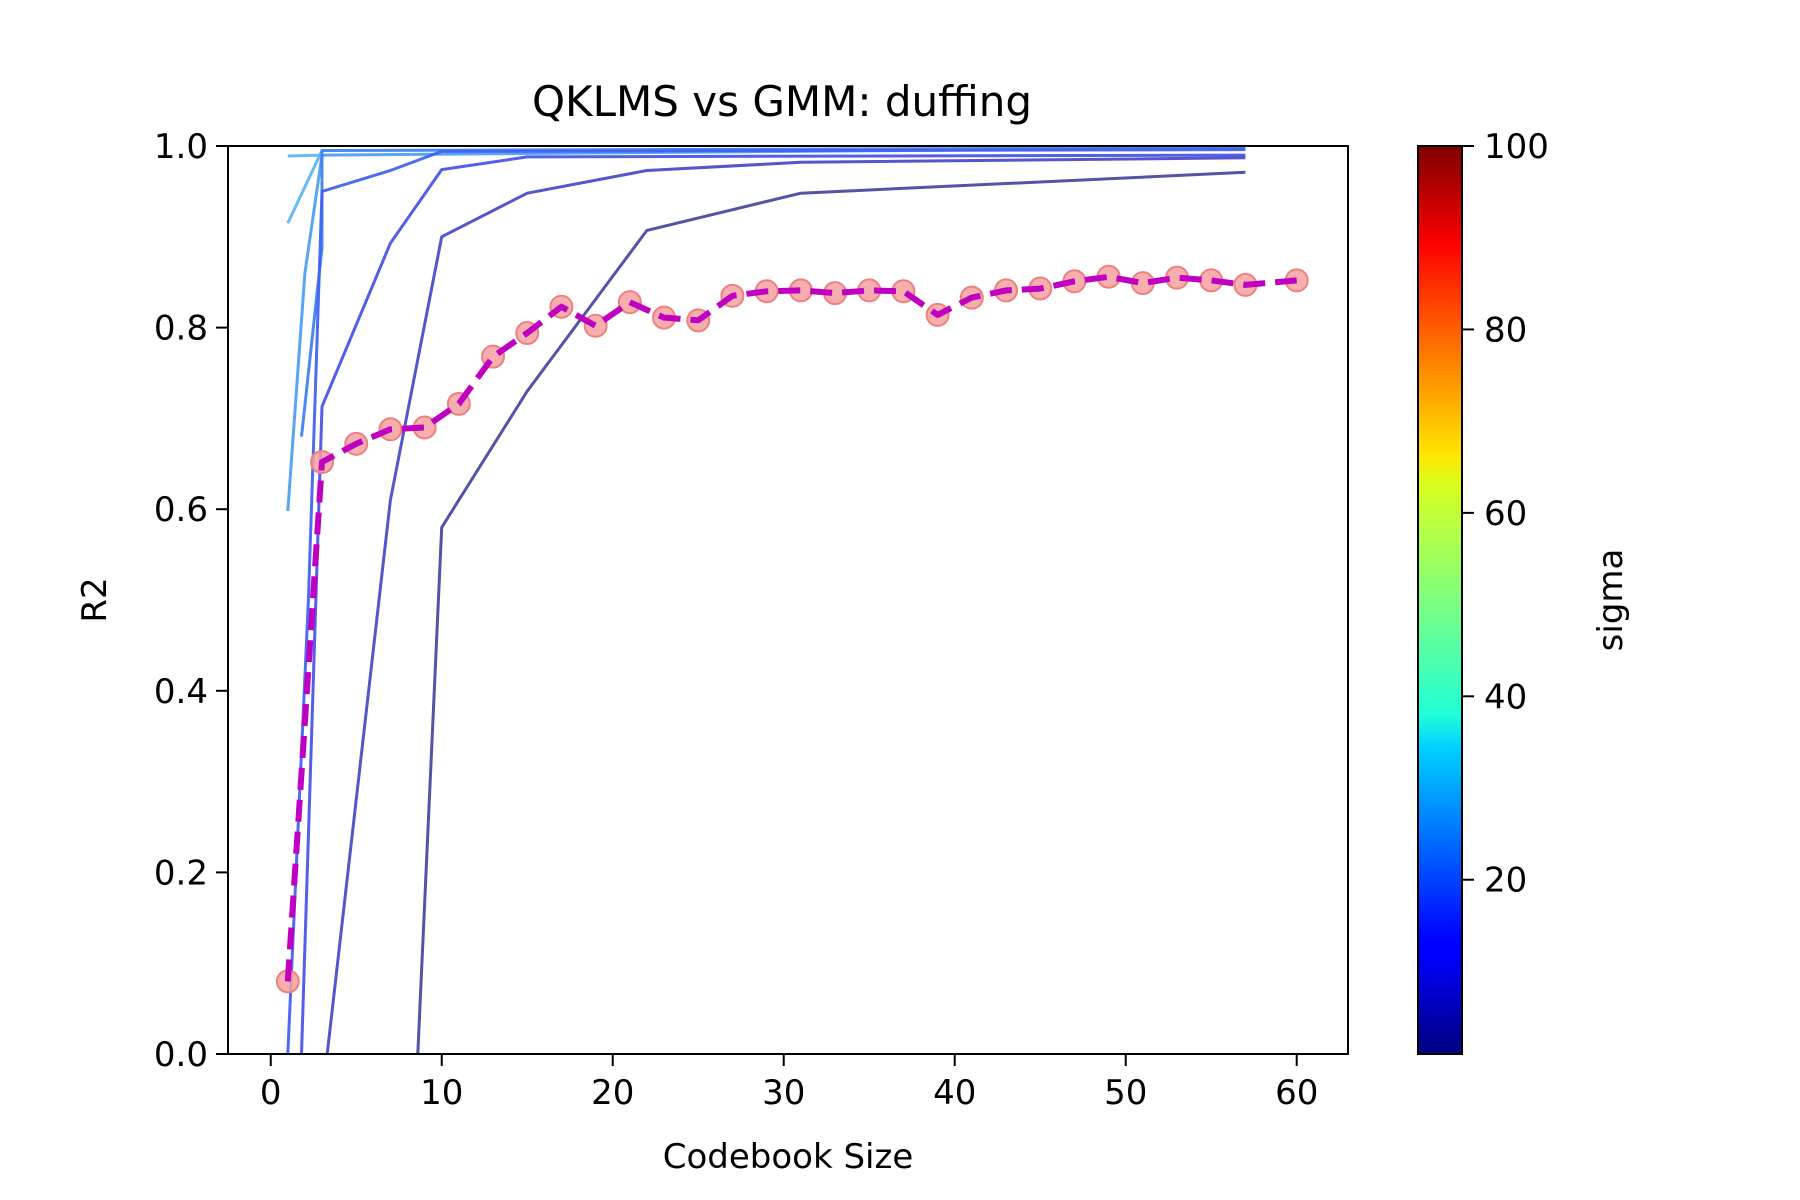 This screenshot has width=1800, height=1200. What do you see at coordinates (1296, 1093) in the screenshot?
I see `x-tick-label: 60` at bounding box center [1296, 1093].